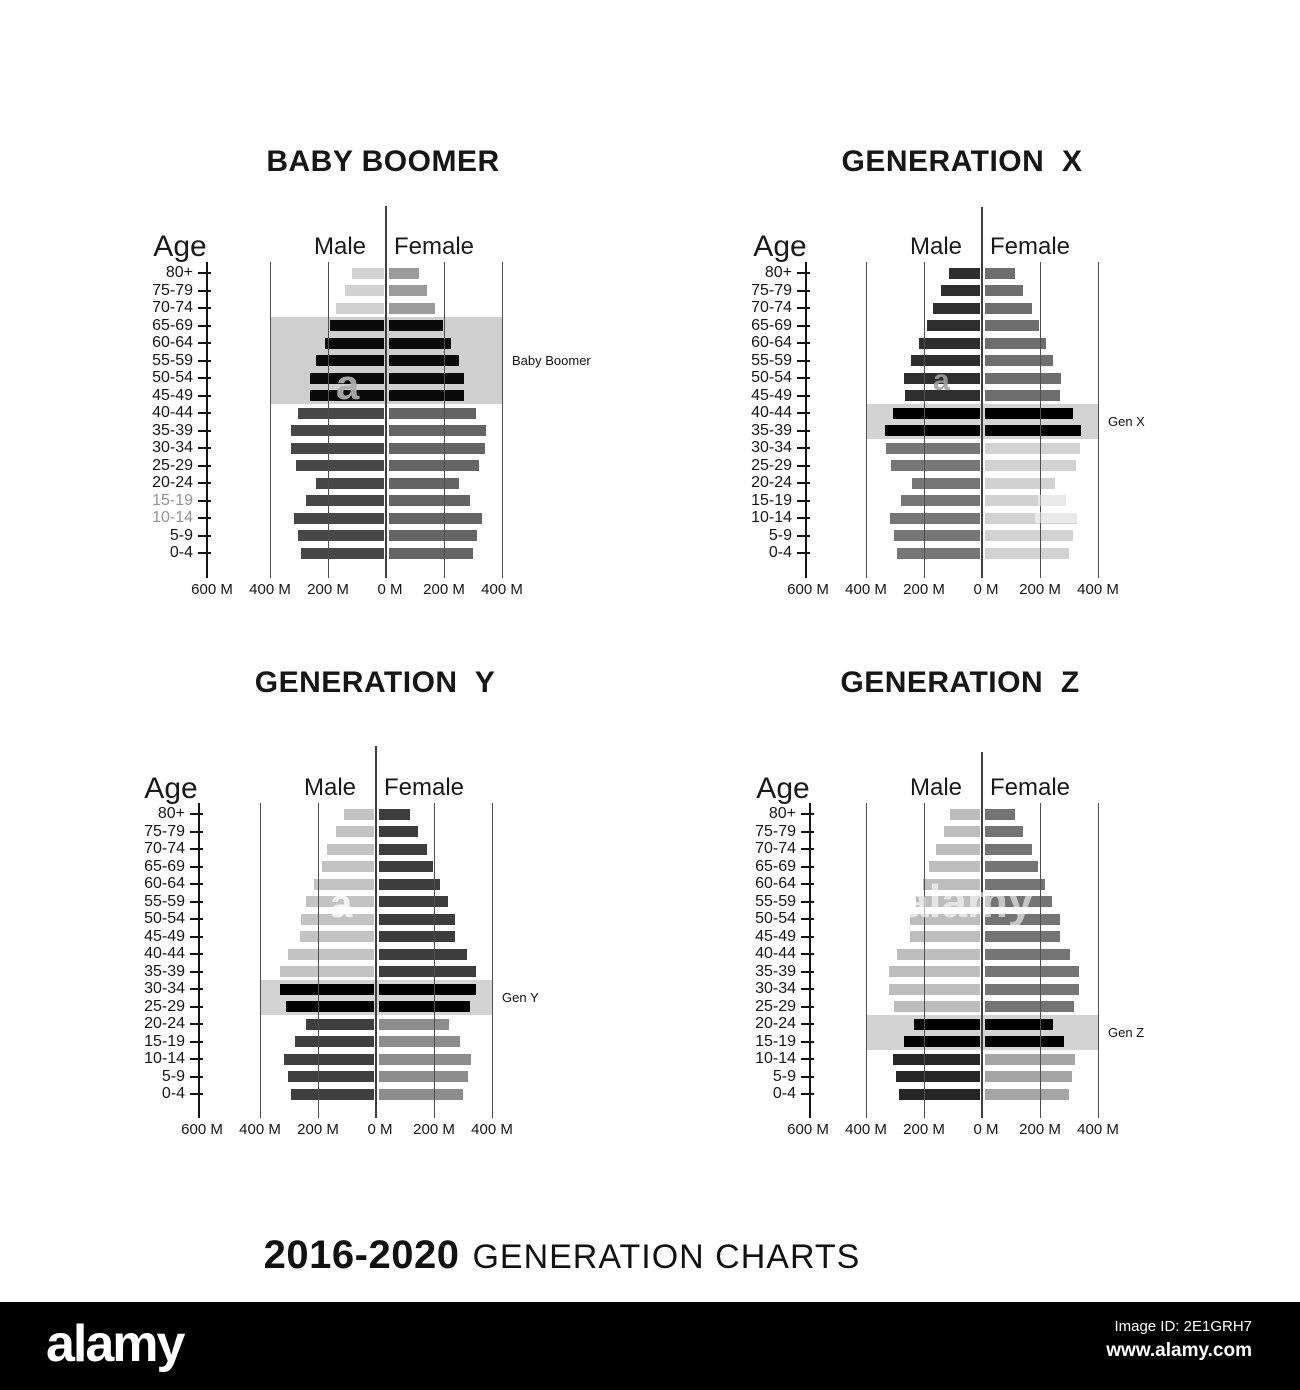  Describe the element at coordinates (778, 272) in the screenshot. I see `age-group-label: 80+` at that location.